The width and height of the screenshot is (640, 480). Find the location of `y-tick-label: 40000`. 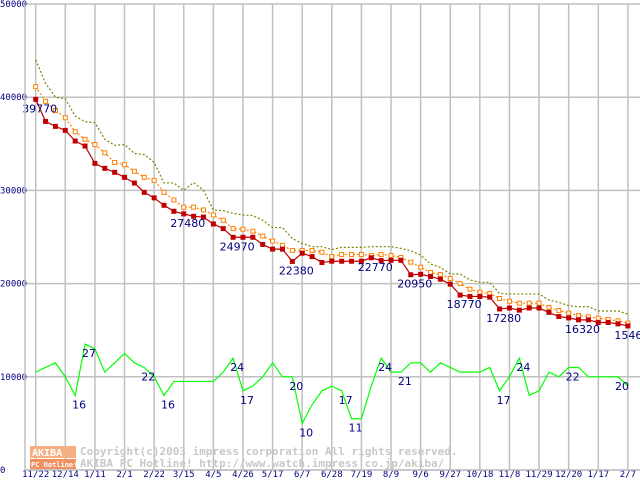

y-tick-label: 40000 is located at coordinates (13, 98).